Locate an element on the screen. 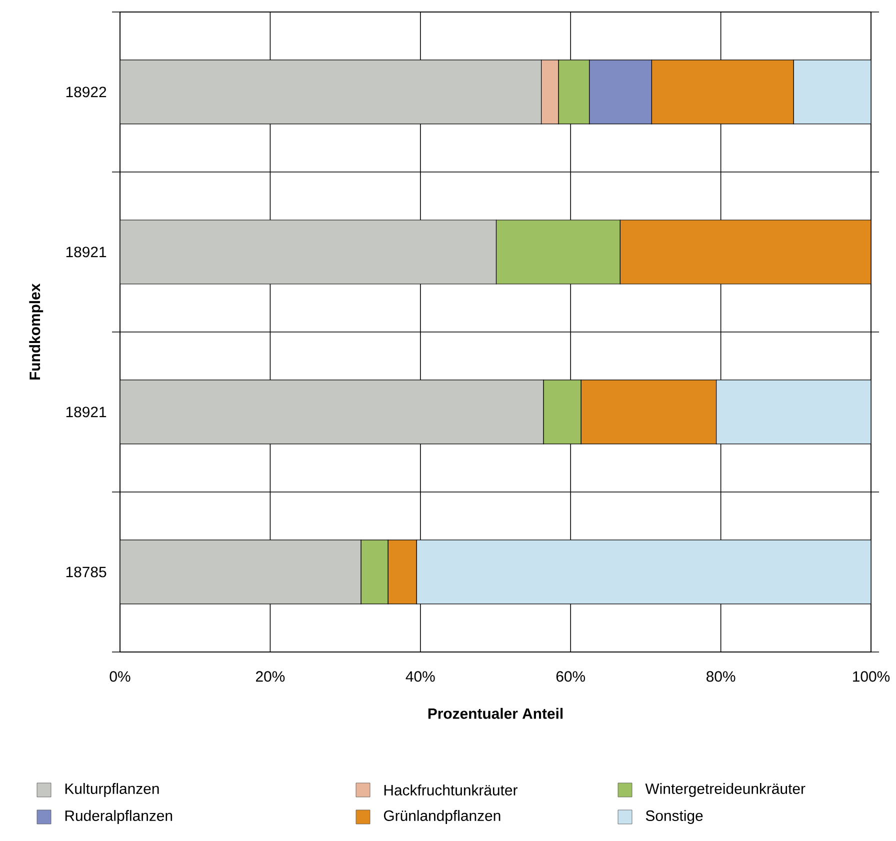 This screenshot has width=896, height=841. x-tick-label: 0% is located at coordinates (120, 676).